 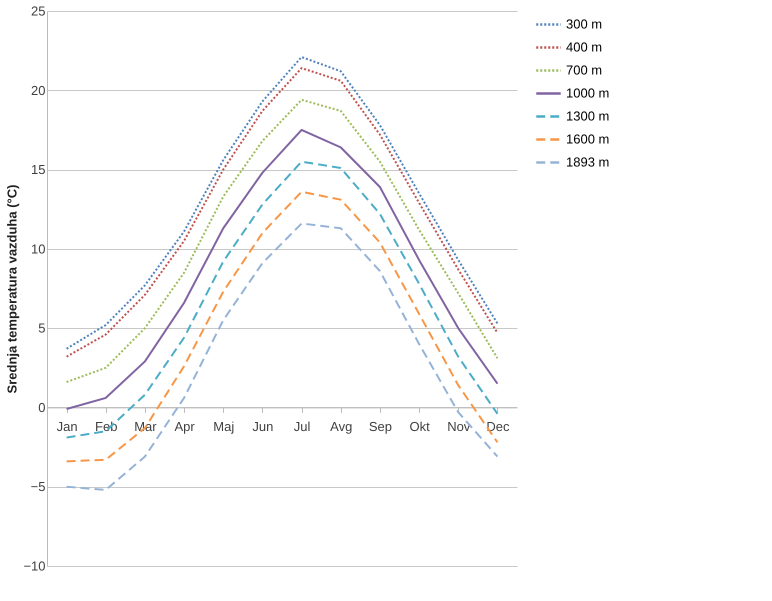 What do you see at coordinates (588, 93) in the screenshot?
I see `legend-label: 1000 m` at bounding box center [588, 93].